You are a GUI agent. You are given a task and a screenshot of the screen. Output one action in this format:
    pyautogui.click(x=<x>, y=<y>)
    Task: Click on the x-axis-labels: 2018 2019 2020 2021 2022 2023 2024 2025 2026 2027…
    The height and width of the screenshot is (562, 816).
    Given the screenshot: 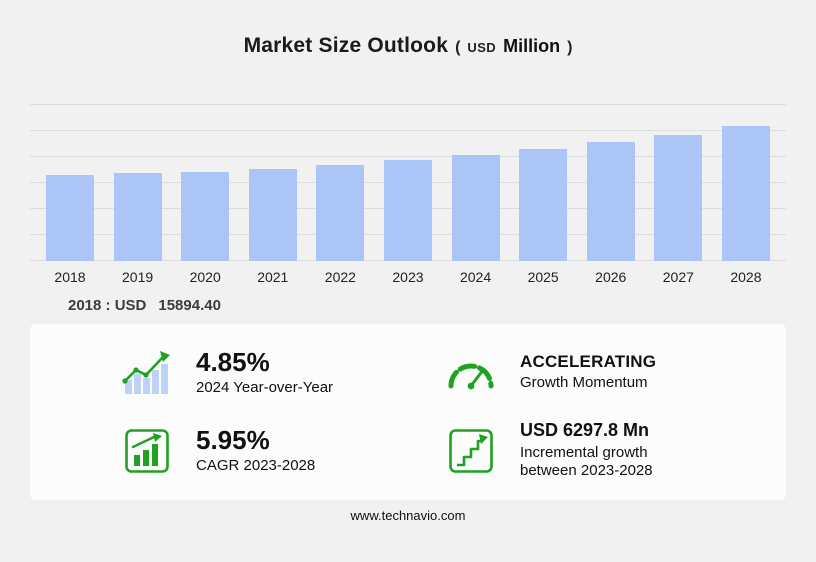 What is the action you would take?
    pyautogui.click(x=408, y=277)
    